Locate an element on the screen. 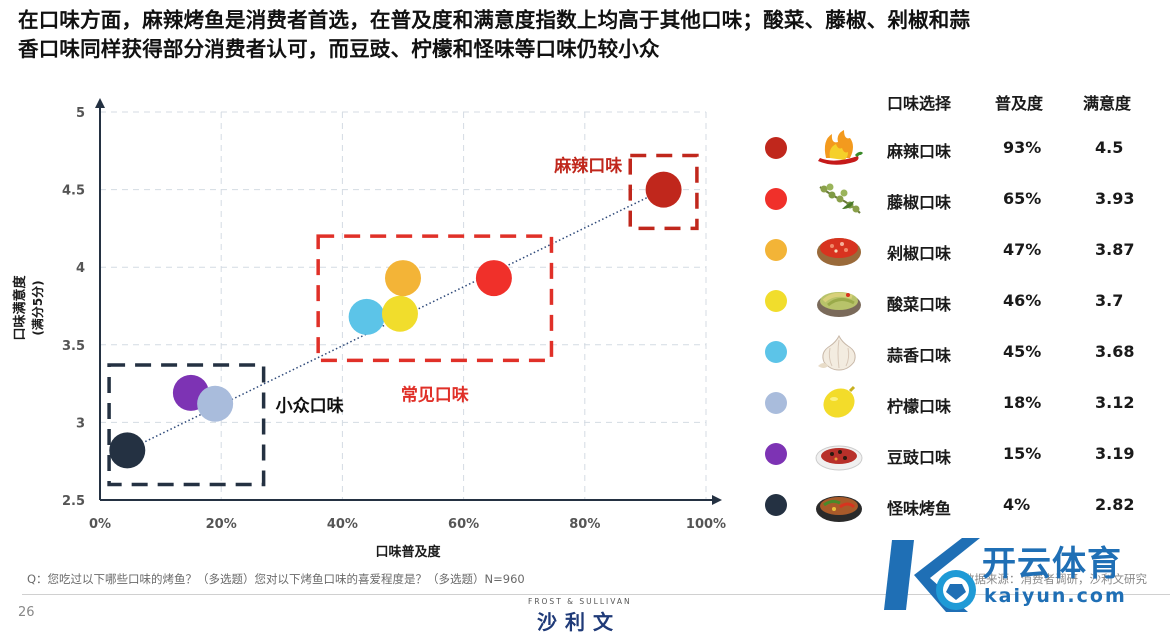  brand-logo-en: FROST & SULLIVAN is located at coordinates (580, 601).